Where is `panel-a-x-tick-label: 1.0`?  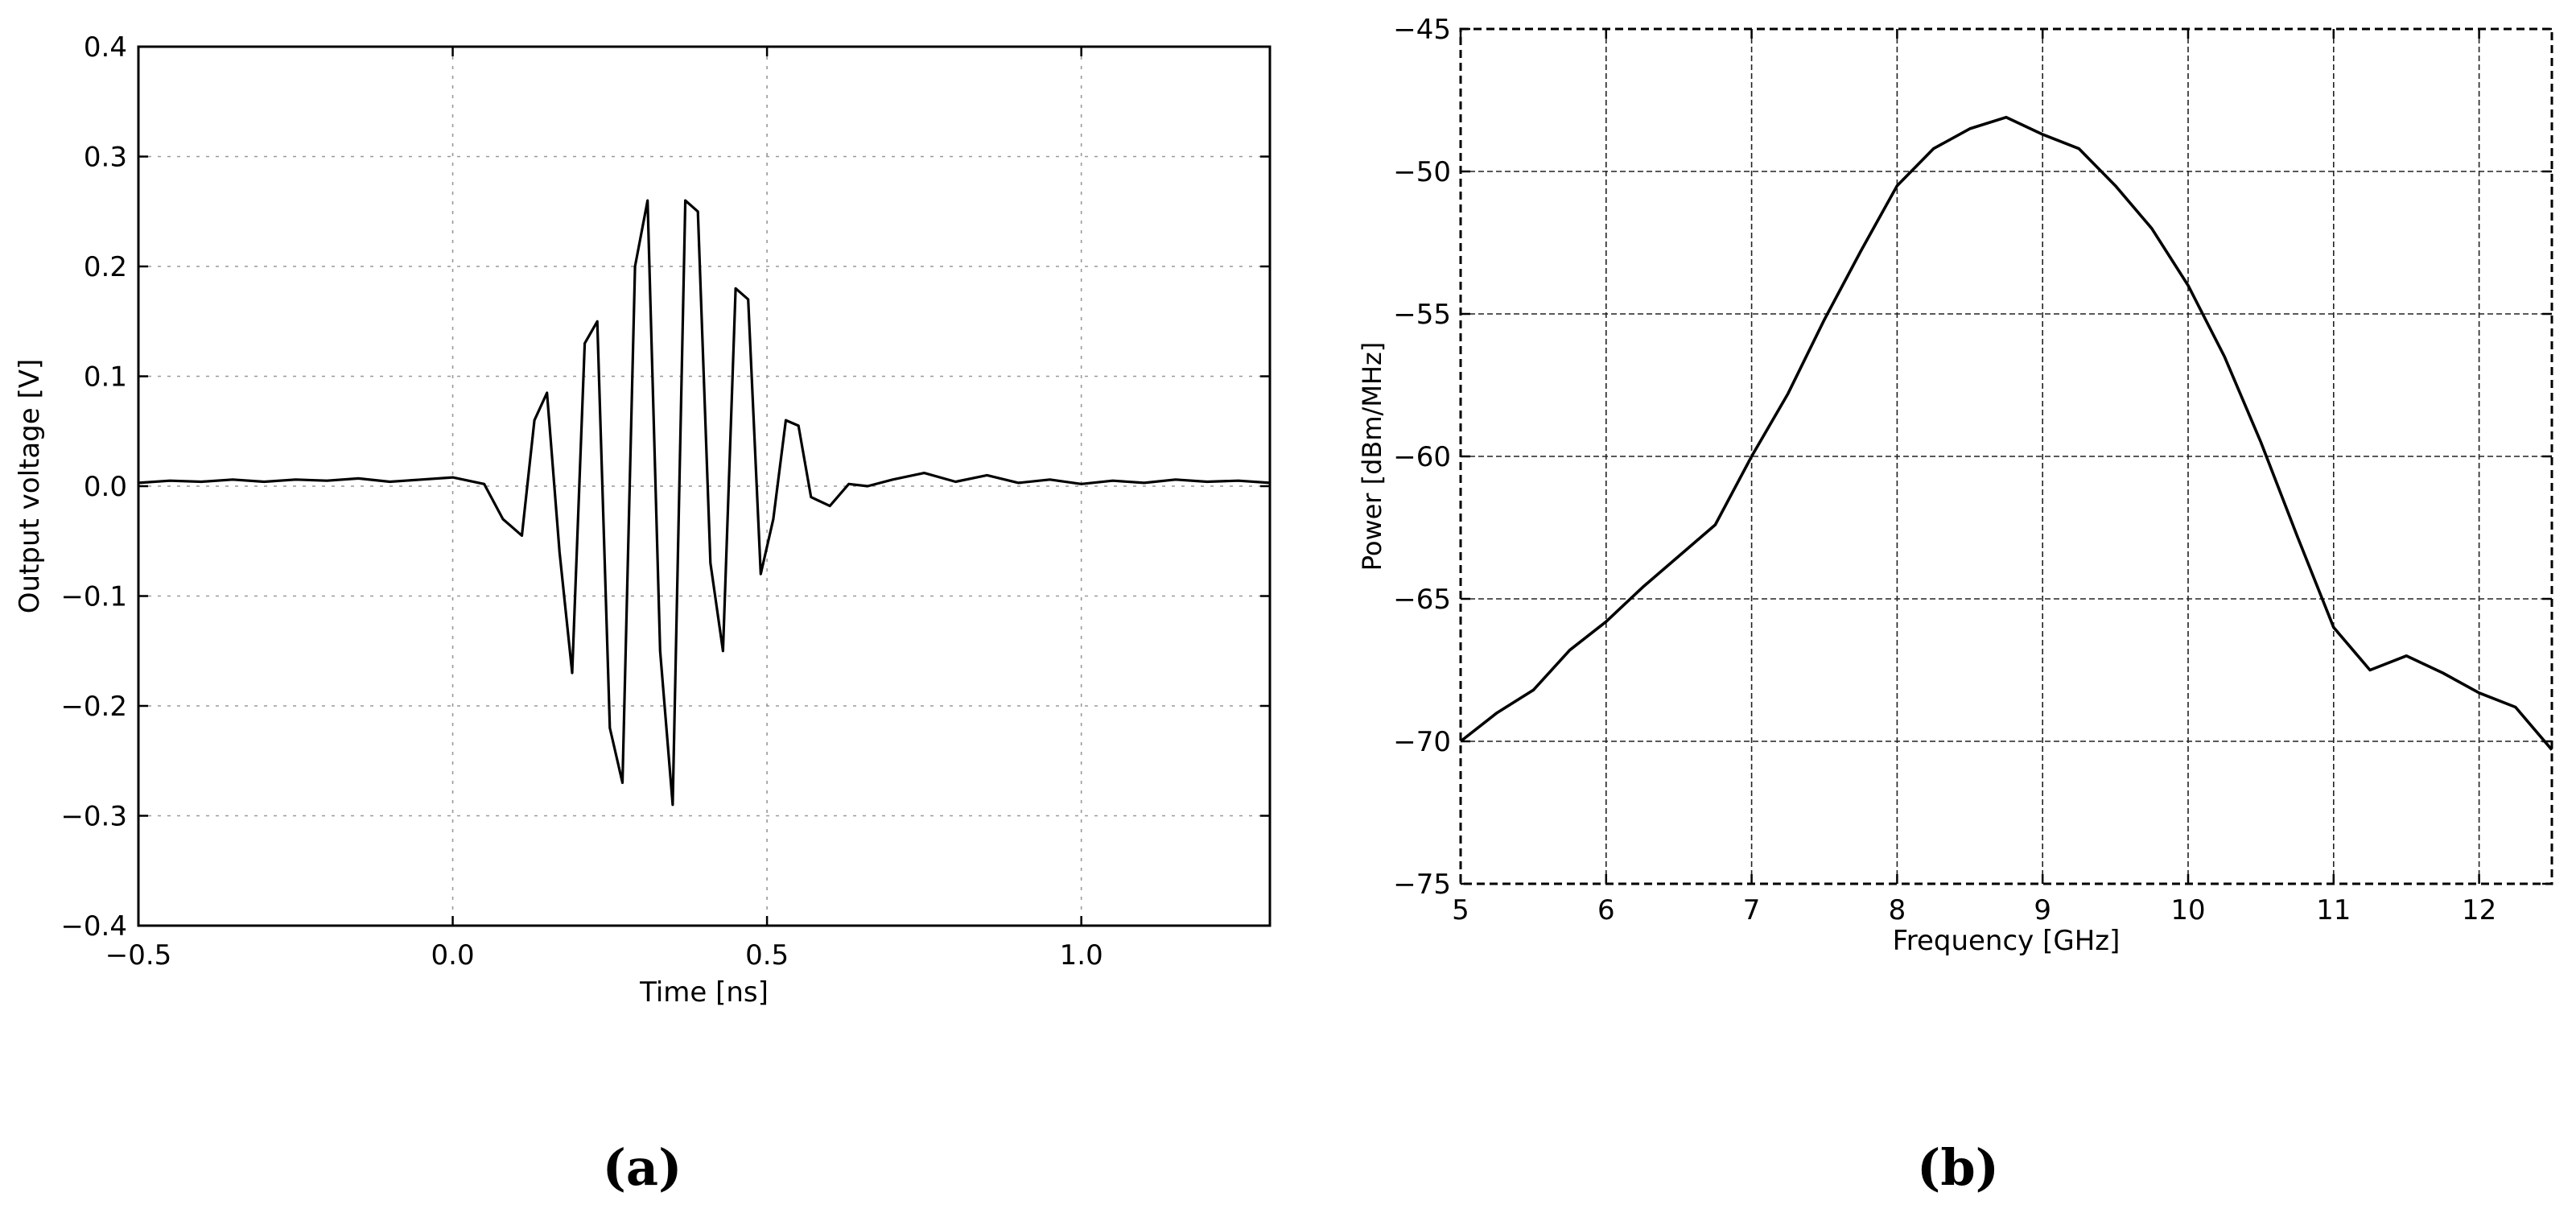 panel-a-x-tick-label: 1.0 is located at coordinates (1081, 955).